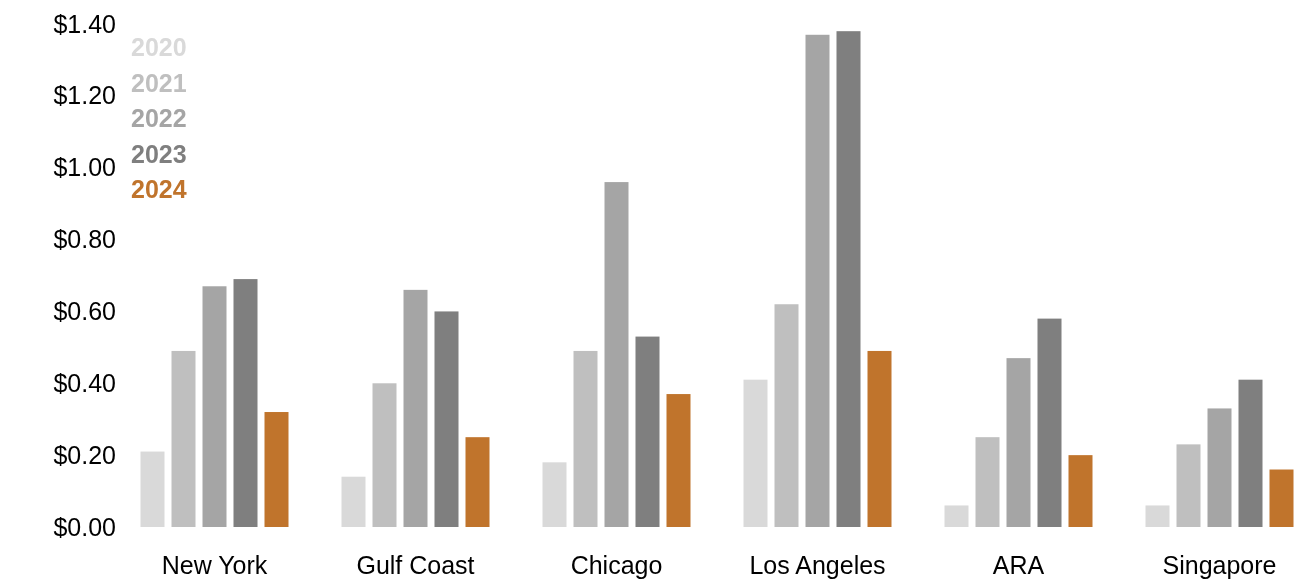 This screenshot has height=581, width=1302. What do you see at coordinates (214, 565) in the screenshot?
I see `x-tick-label: New York` at bounding box center [214, 565].